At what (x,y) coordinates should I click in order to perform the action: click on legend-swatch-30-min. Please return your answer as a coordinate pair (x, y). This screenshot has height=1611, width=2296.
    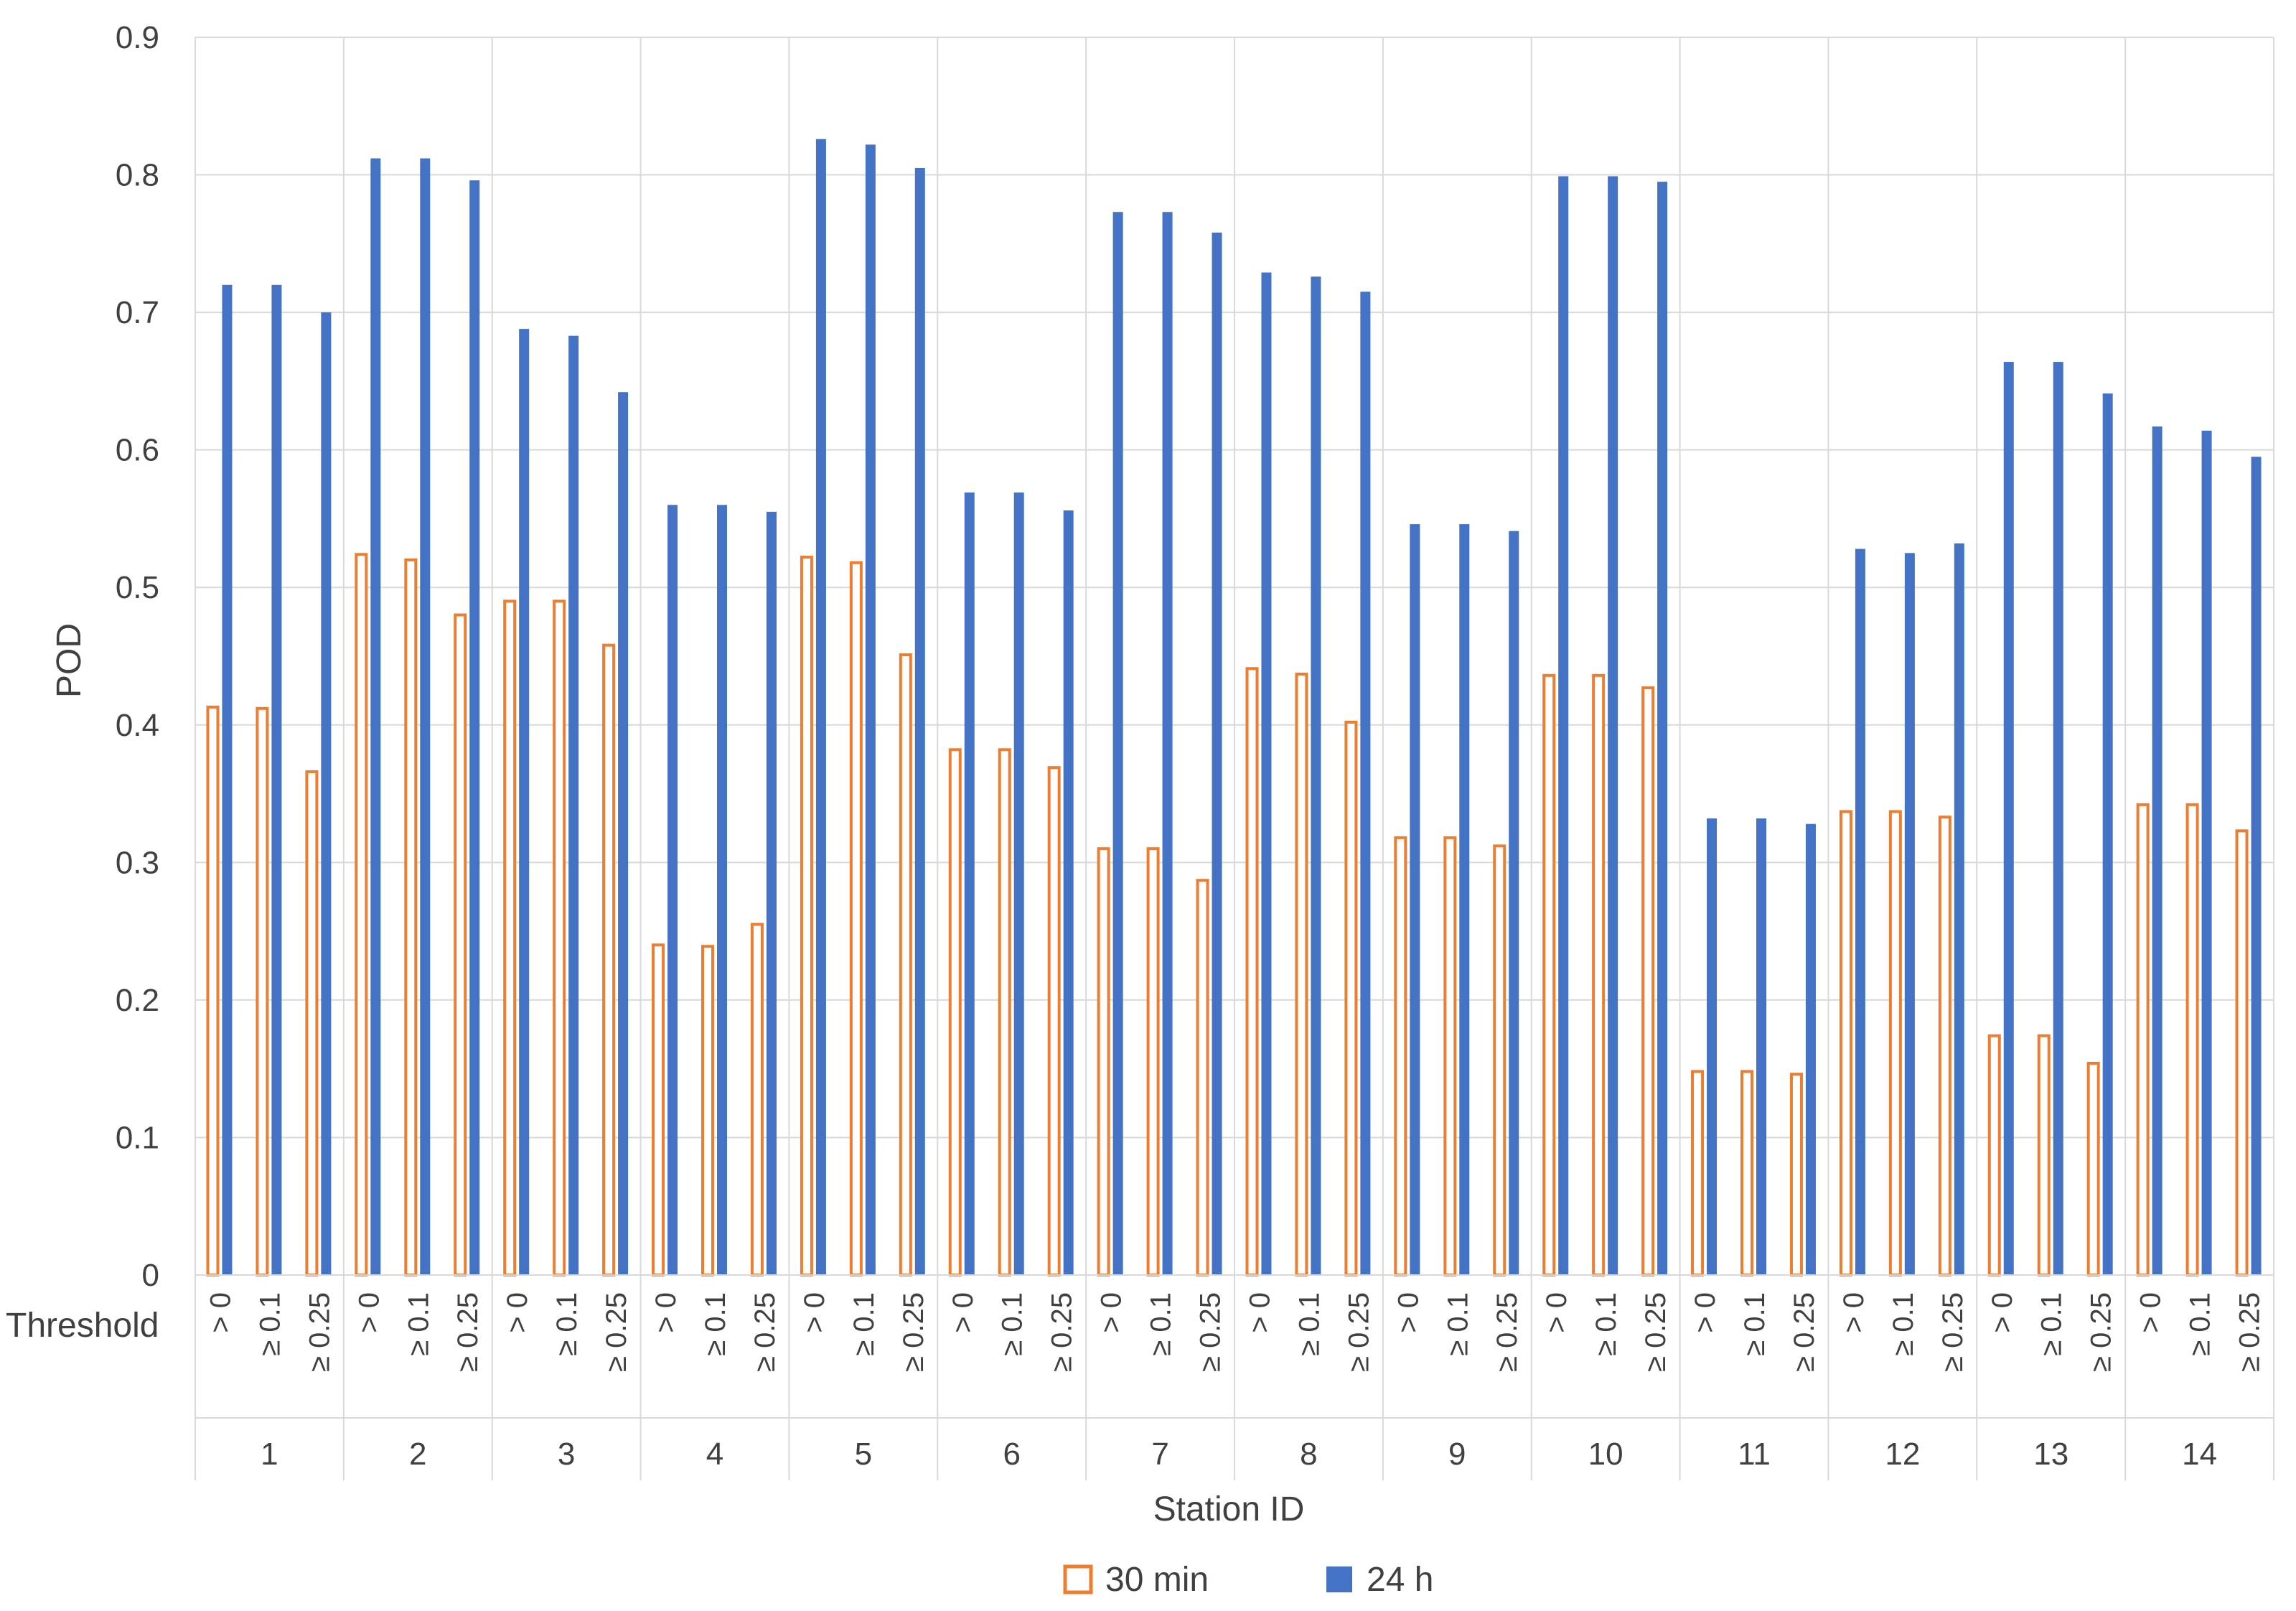
    Looking at the image, I should click on (1078, 1579).